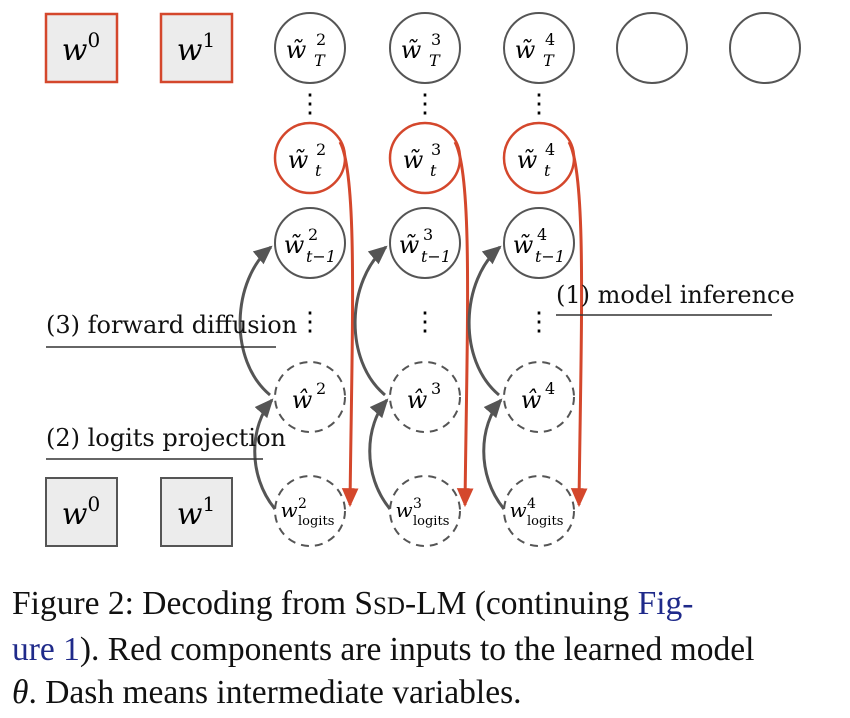 Image resolution: width=850 pixels, height=718 pixels. I want to click on ellipsis-top-4: ⋮, so click(539, 104).